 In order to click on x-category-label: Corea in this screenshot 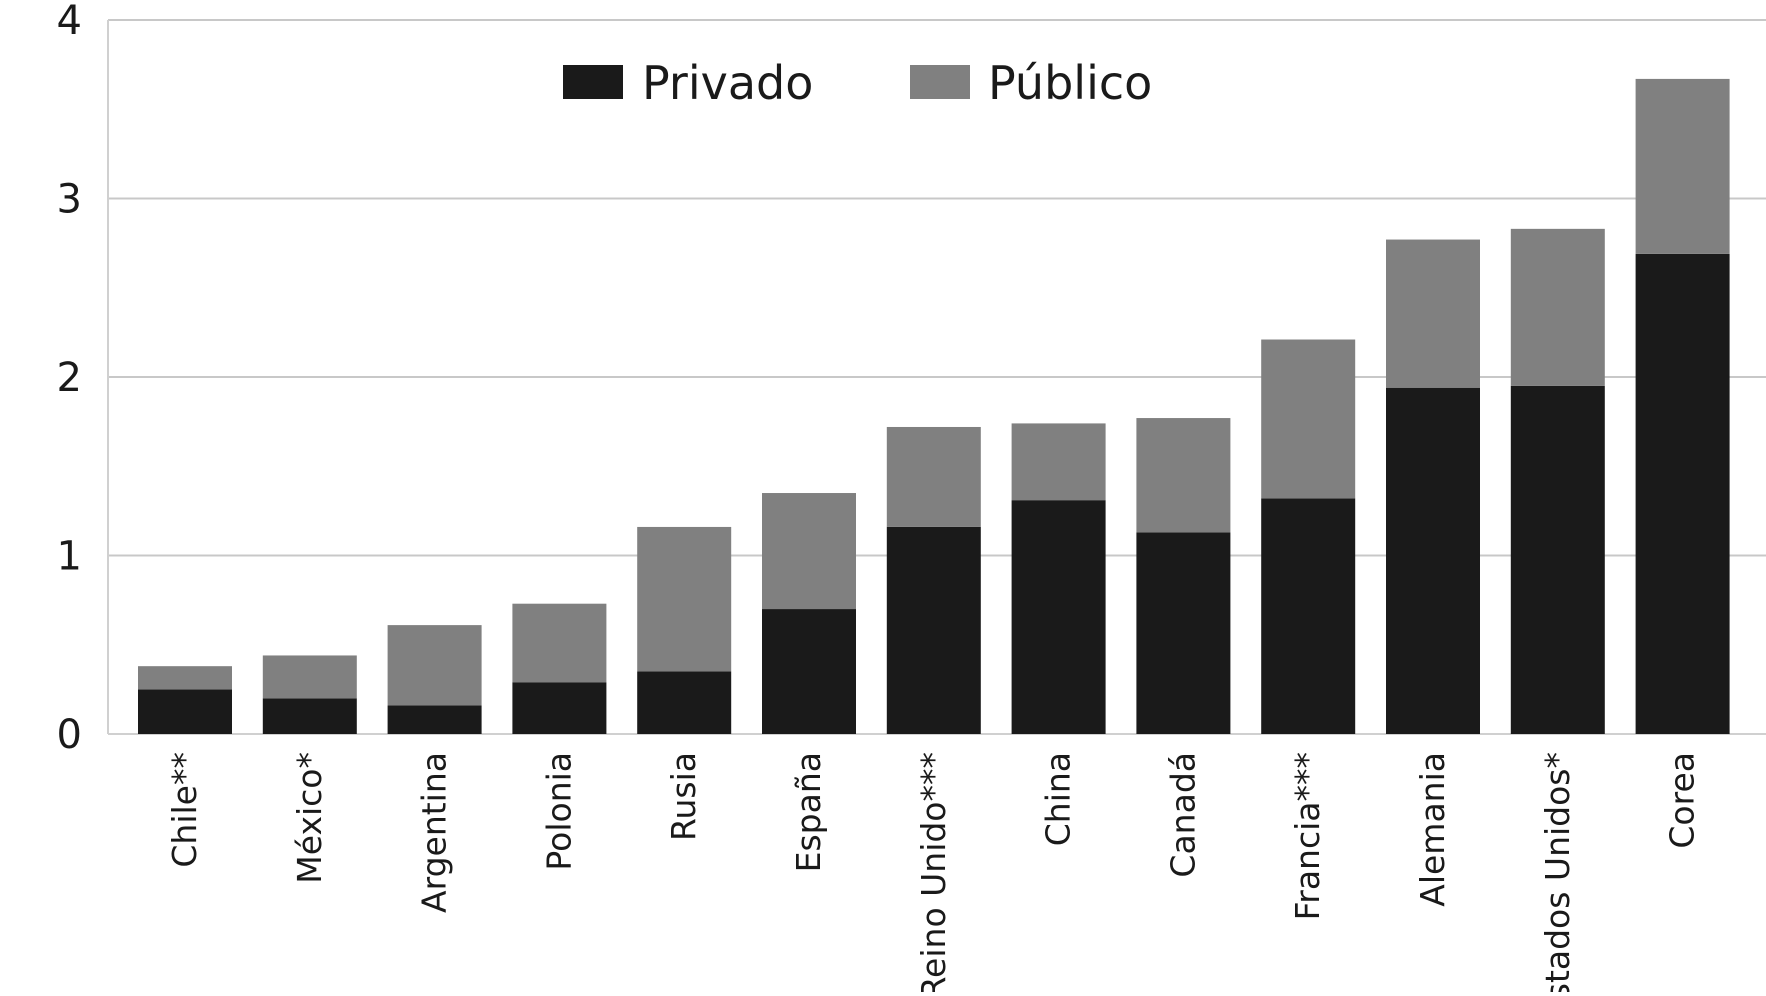, I will do `click(1682, 800)`.